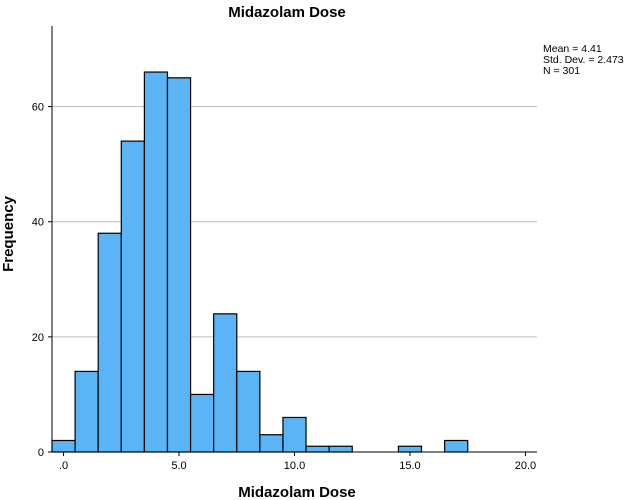 This screenshot has height=500, width=633. Describe the element at coordinates (63, 466) in the screenshot. I see `x-tick-label: .0` at that location.